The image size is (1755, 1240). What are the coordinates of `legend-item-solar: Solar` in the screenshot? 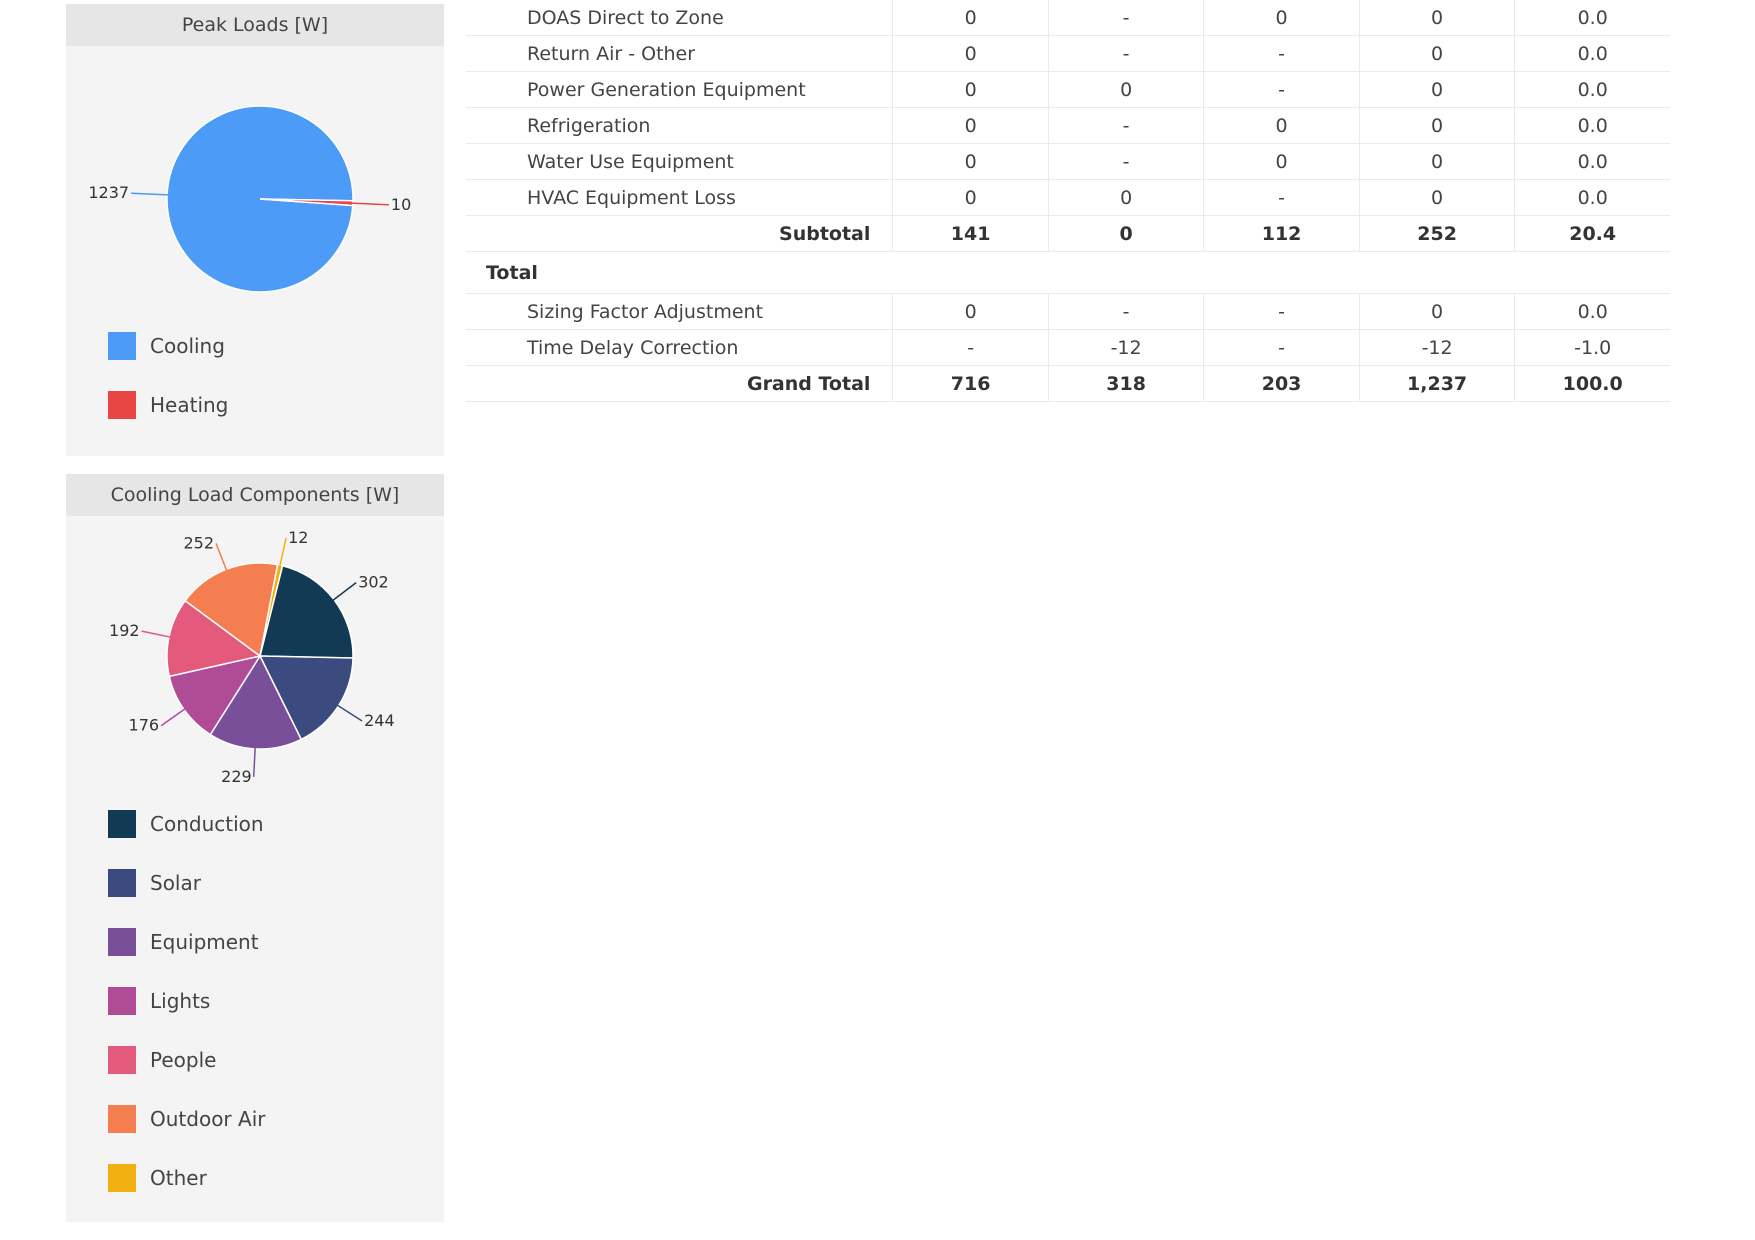 It's located at (154, 883).